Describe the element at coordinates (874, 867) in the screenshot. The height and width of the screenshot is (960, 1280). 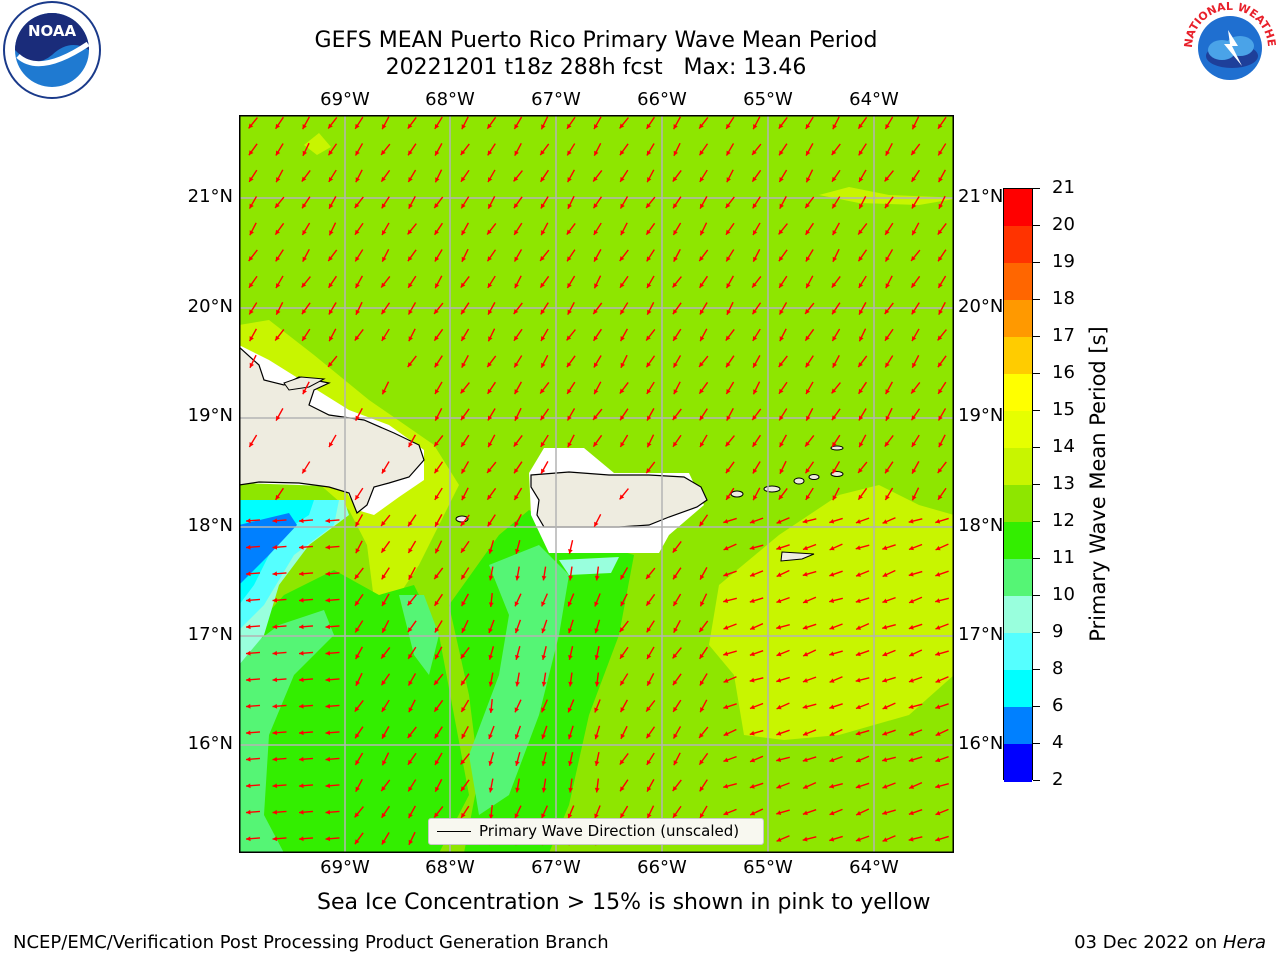
I see `lon-label-bottom-64w: 64°W` at that location.